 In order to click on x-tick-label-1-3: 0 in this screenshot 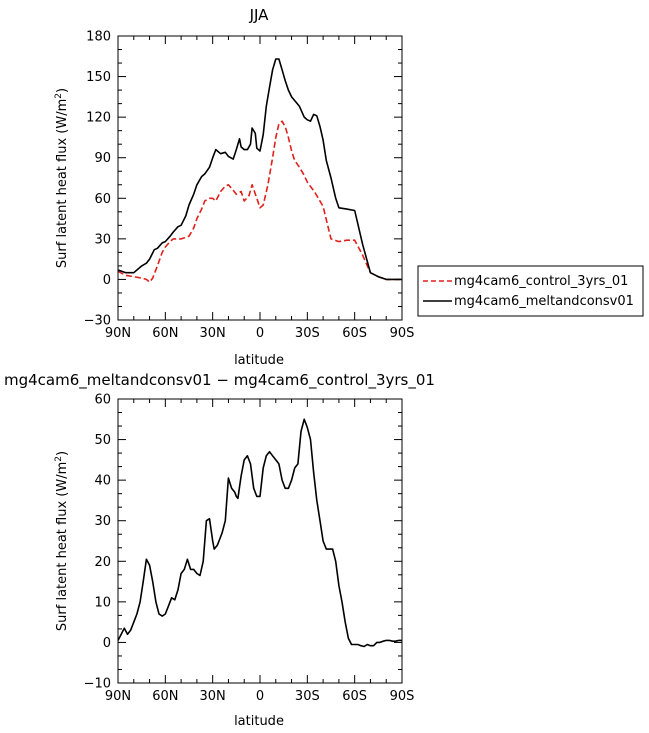, I will do `click(260, 696)`.